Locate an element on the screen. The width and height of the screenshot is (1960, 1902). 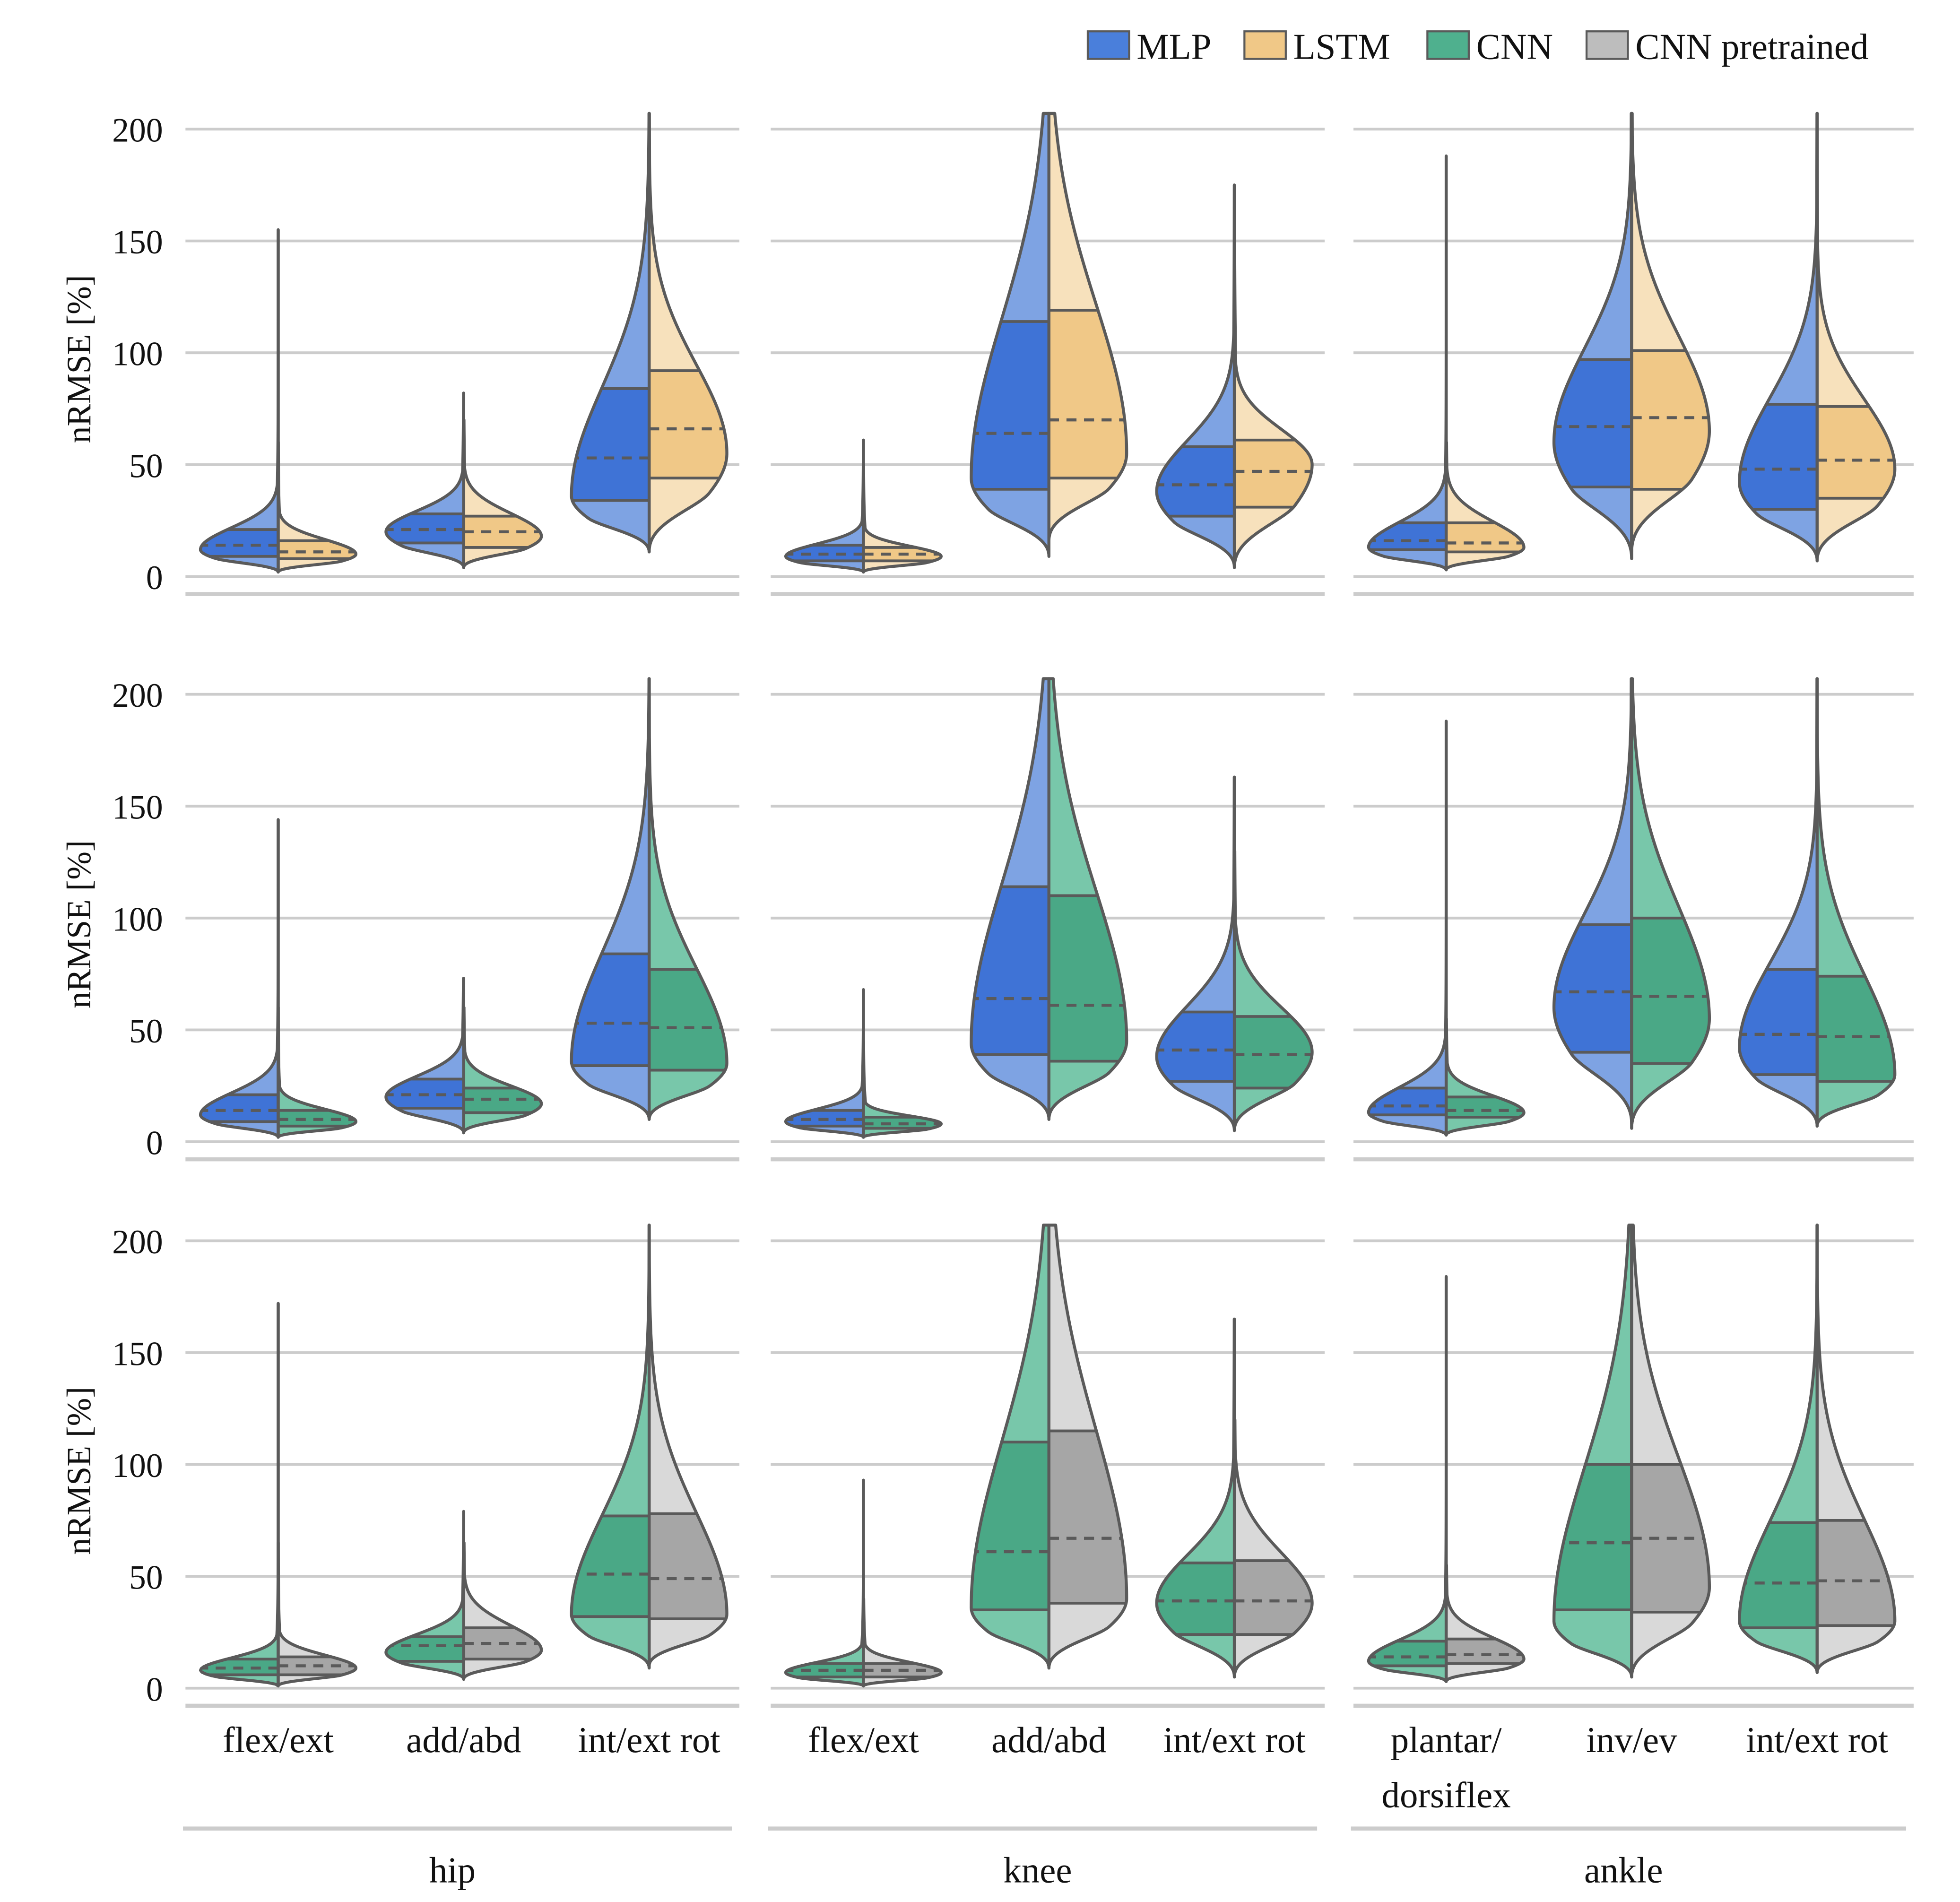
x-tick-label-ankle-int-ext-rot: int/ext rot is located at coordinates (1817, 1740).